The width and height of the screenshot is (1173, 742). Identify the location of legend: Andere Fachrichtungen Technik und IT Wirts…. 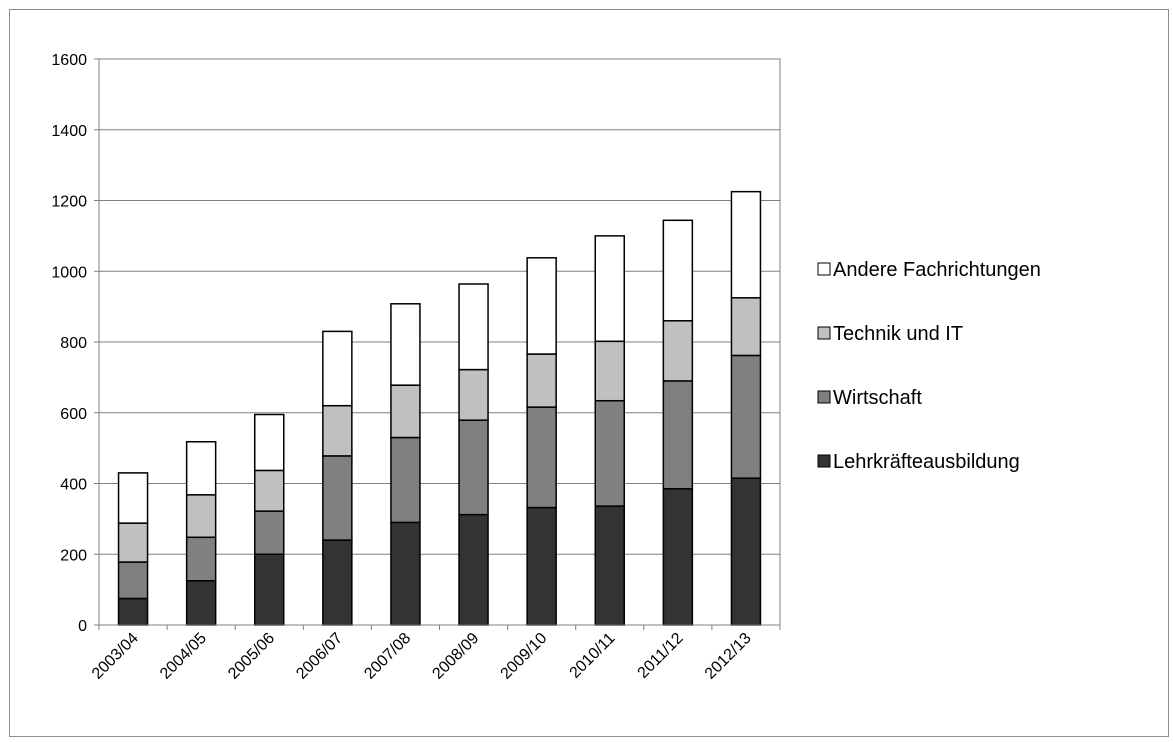
(929, 366).